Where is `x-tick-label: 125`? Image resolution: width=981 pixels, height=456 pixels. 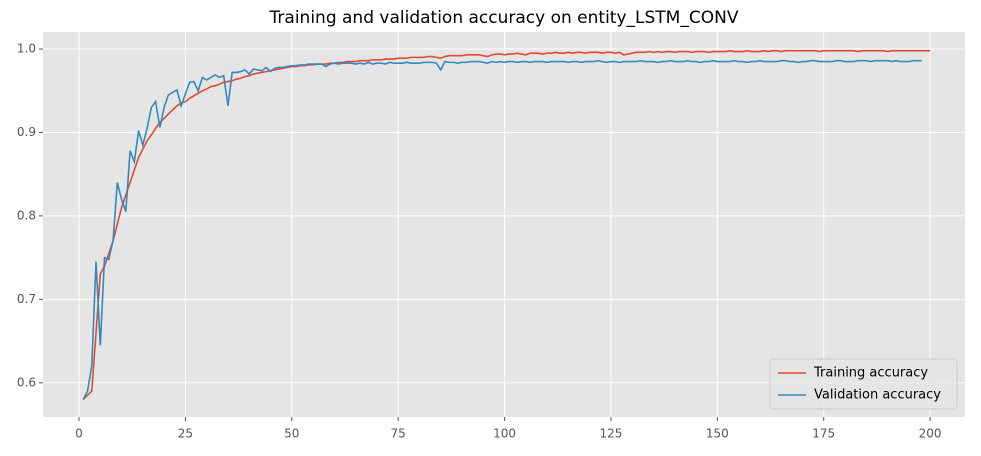
x-tick-label: 125 is located at coordinates (610, 434).